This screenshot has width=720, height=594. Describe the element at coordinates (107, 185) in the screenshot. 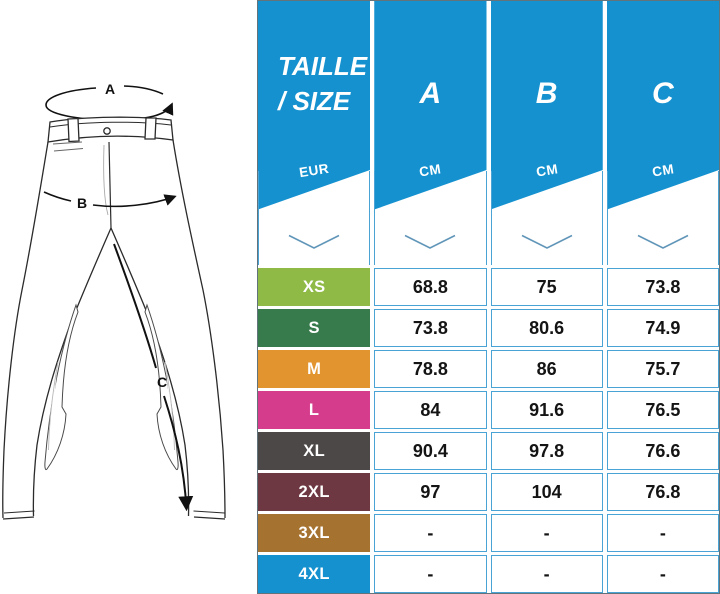

I see `fly-seam` at that location.